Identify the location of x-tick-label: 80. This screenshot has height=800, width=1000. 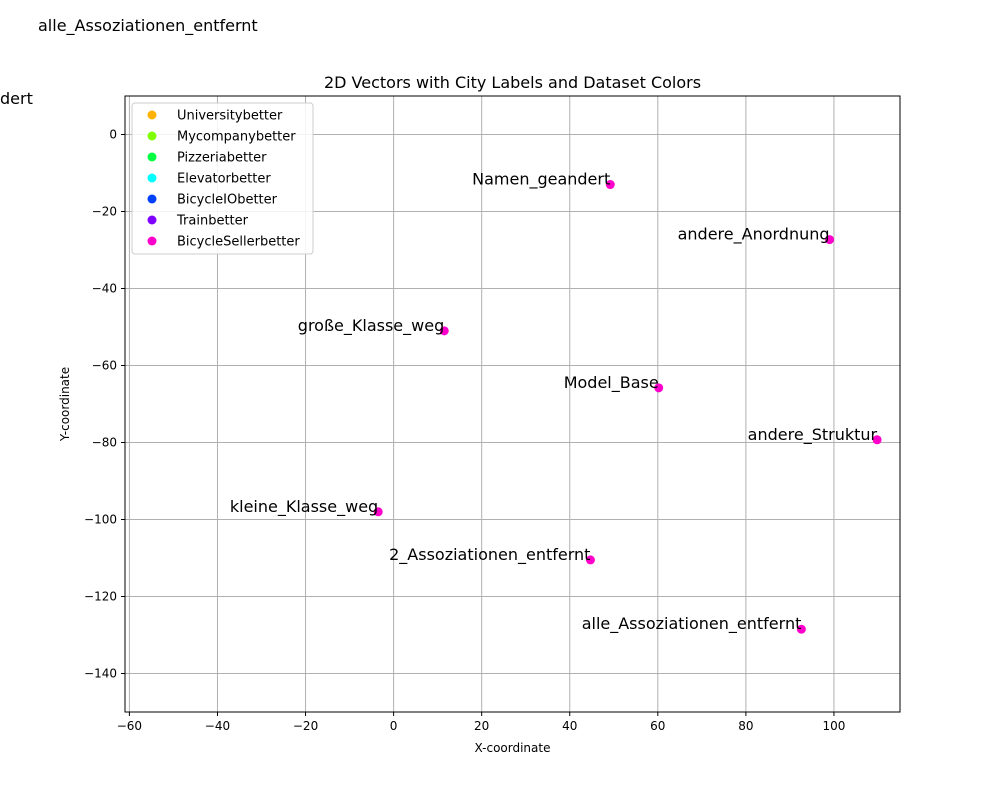
(745, 726).